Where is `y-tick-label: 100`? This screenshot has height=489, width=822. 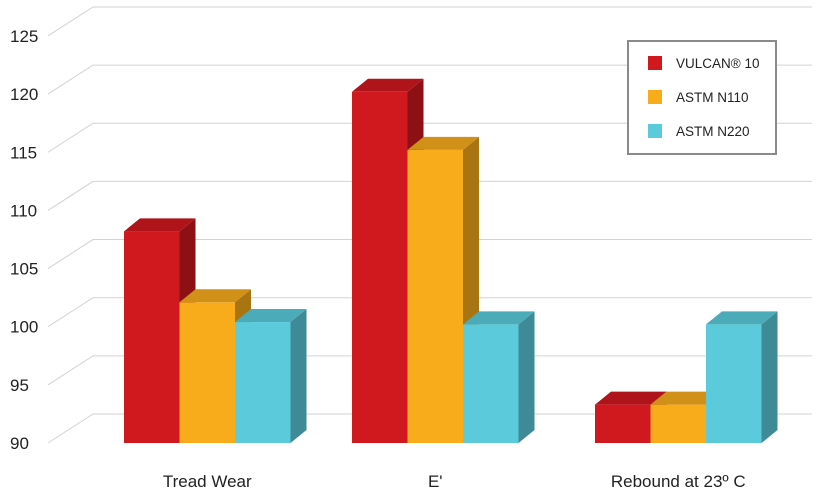
y-tick-label: 100 is located at coordinates (24, 327).